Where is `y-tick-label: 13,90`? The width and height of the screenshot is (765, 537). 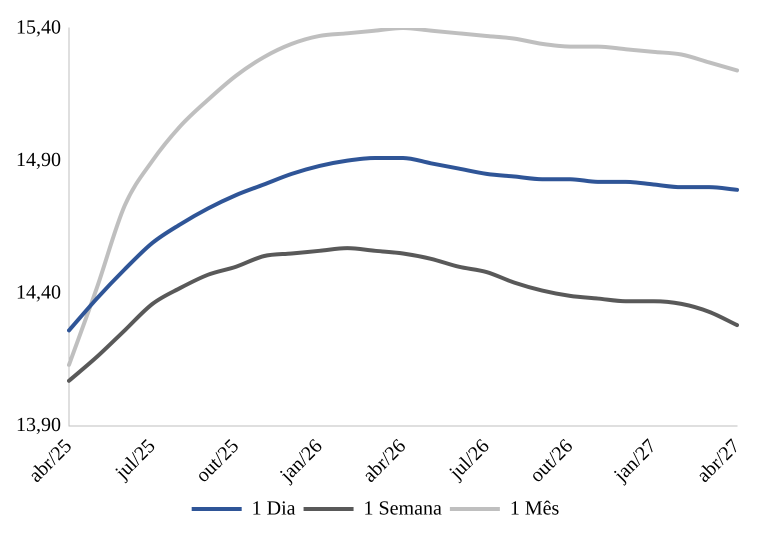 y-tick-label: 13,90 is located at coordinates (38, 425).